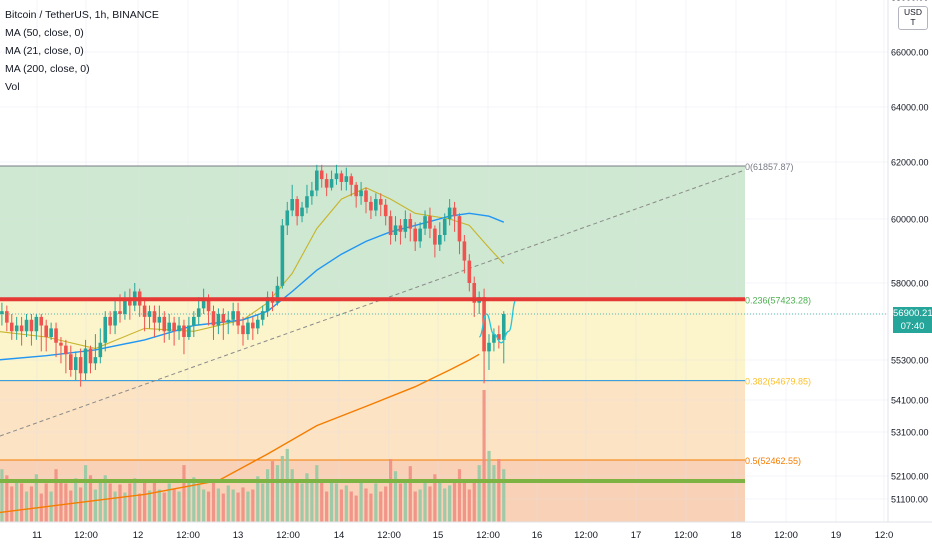  Describe the element at coordinates (910, 261) in the screenshot. I see `price-axis` at that location.